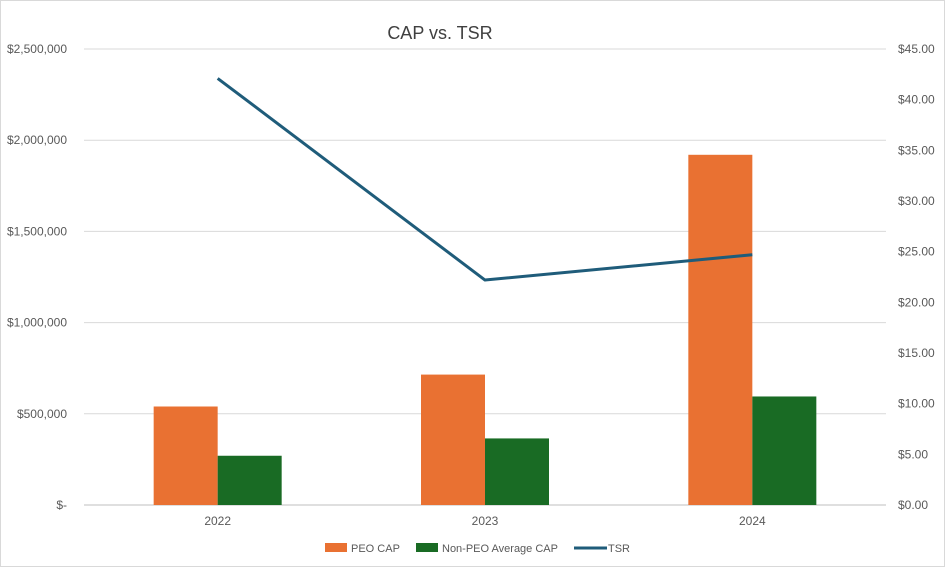 This screenshot has width=945, height=571. What do you see at coordinates (619, 549) in the screenshot?
I see `legend-label: TSR` at bounding box center [619, 549].